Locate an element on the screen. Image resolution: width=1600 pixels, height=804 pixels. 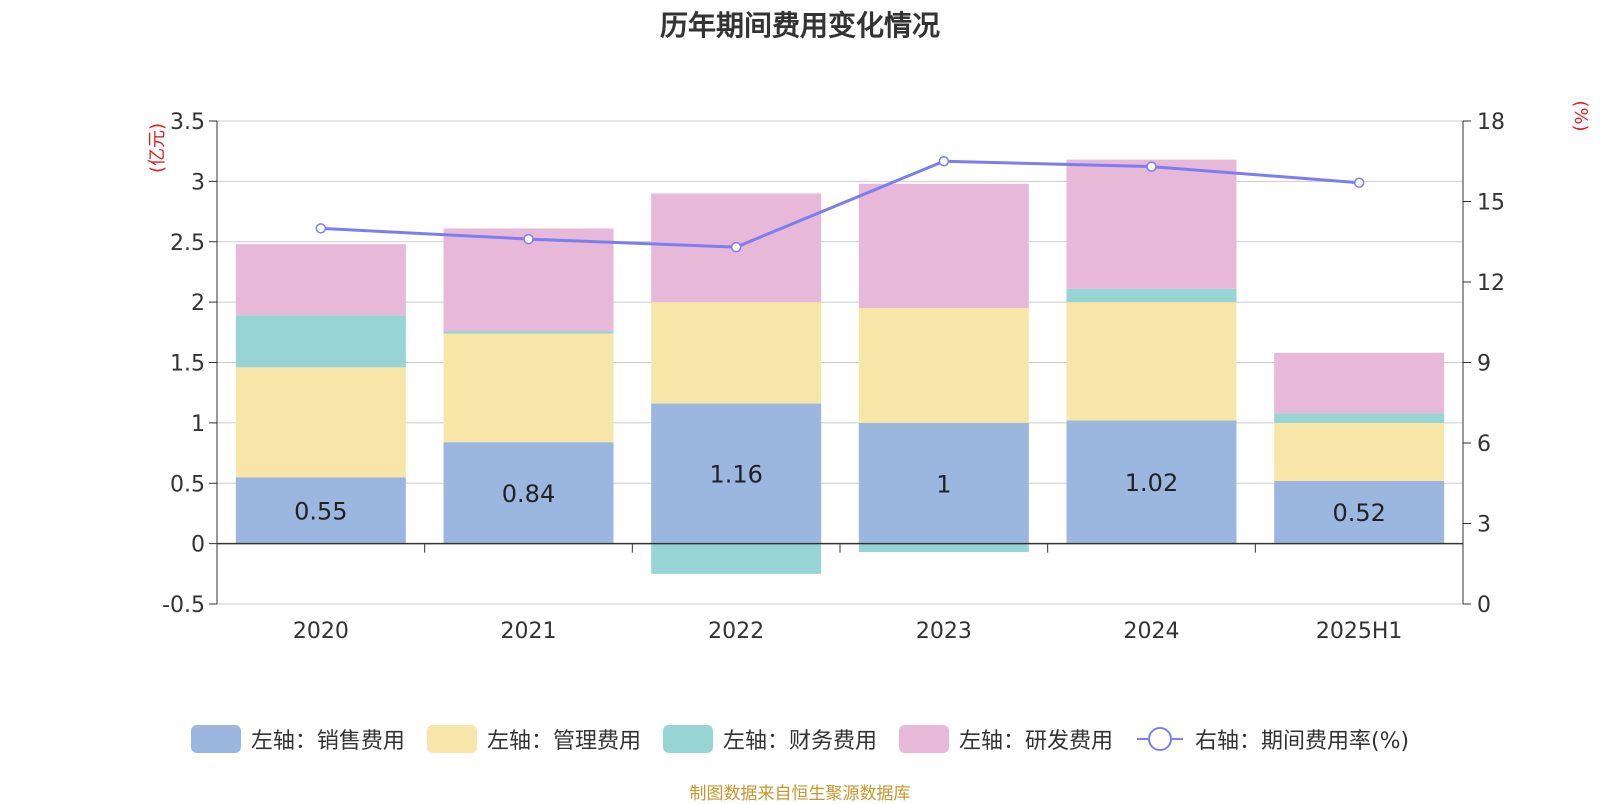
bar-data-label: 1.02 is located at coordinates (1151, 483).